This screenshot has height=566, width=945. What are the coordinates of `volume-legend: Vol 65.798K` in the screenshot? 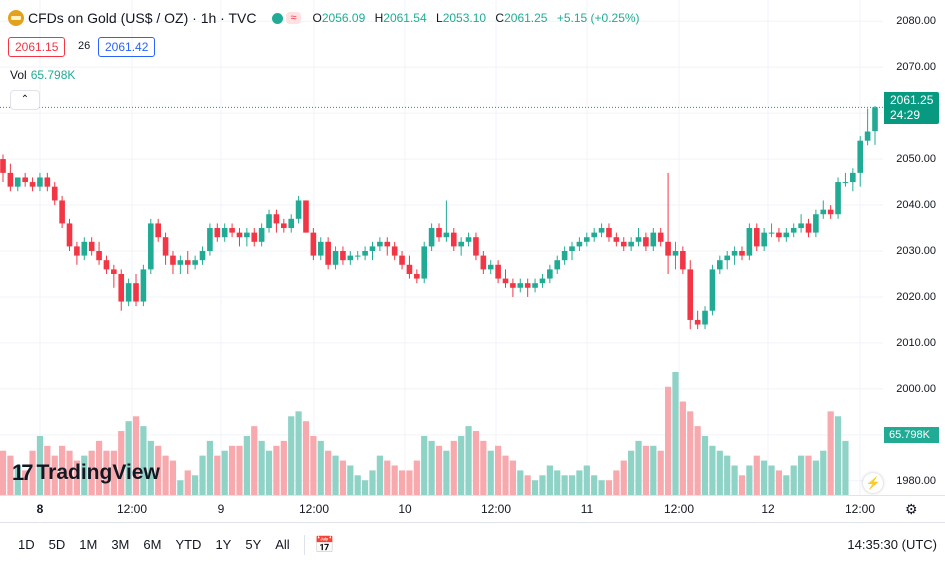 It's located at (43, 75).